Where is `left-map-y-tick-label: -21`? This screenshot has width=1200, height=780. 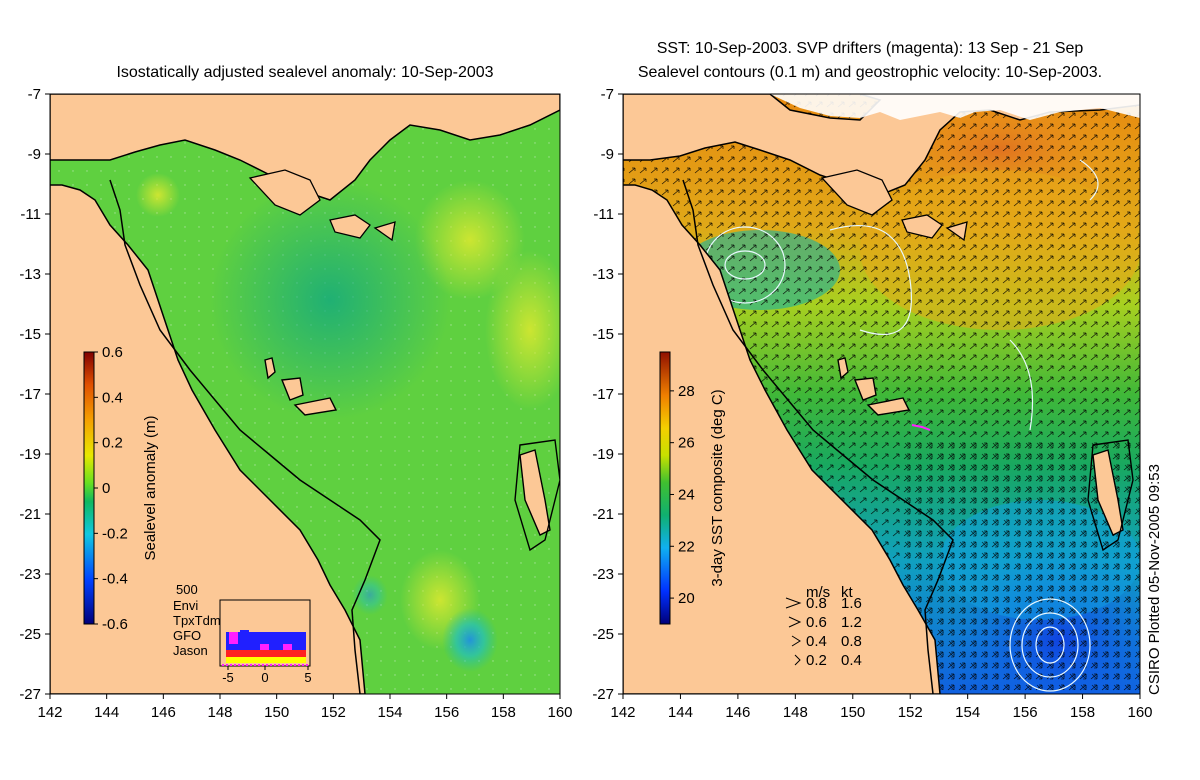 left-map-y-tick-label: -21 is located at coordinates (30, 514).